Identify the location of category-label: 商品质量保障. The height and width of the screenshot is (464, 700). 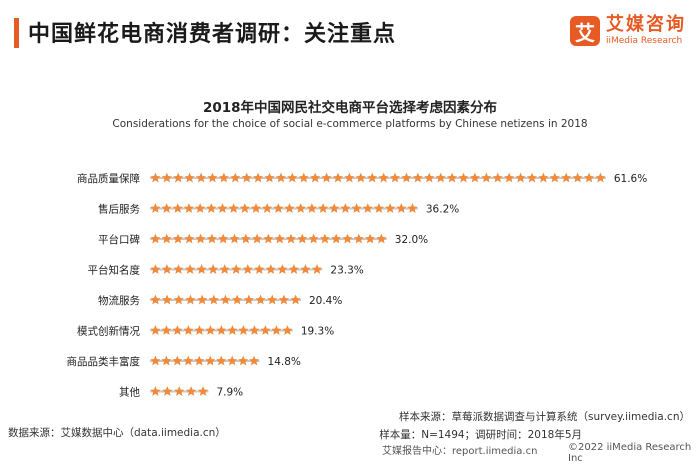
(108, 178).